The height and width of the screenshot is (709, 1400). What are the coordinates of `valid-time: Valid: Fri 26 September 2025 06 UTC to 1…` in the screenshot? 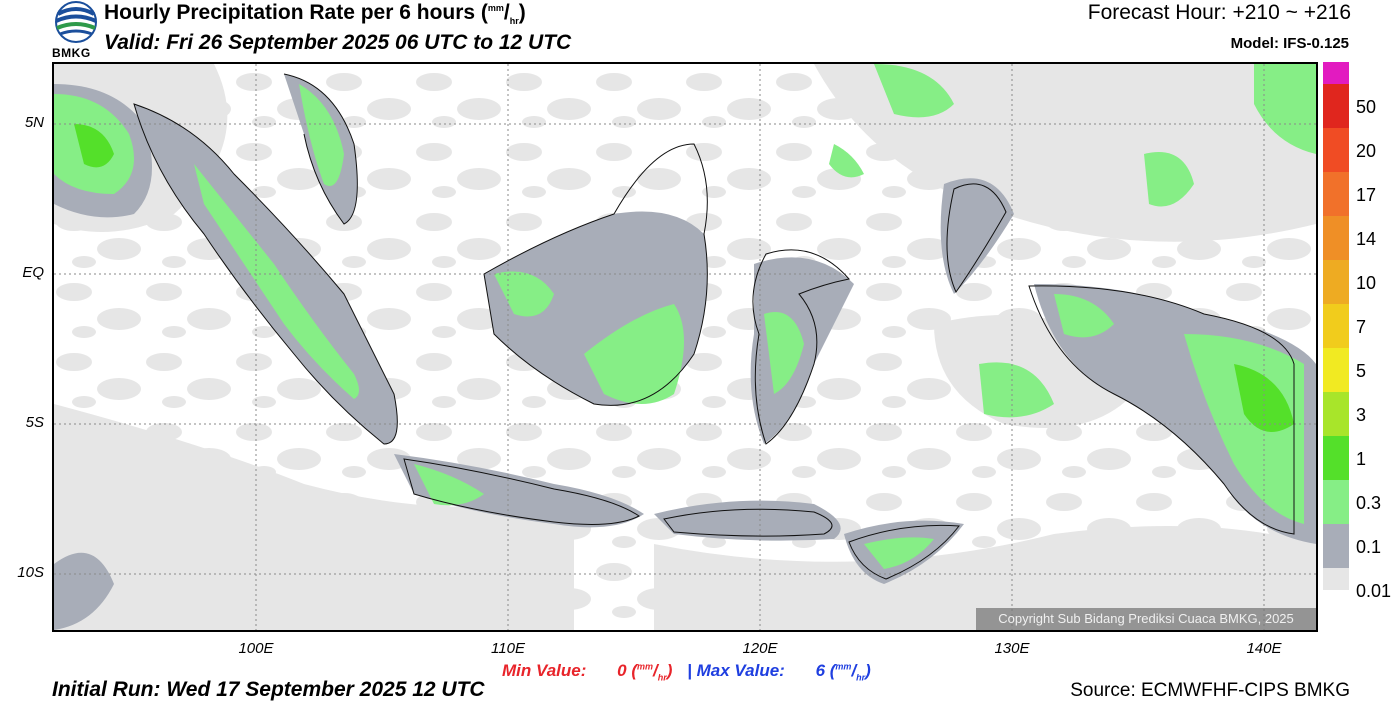 It's located at (338, 42).